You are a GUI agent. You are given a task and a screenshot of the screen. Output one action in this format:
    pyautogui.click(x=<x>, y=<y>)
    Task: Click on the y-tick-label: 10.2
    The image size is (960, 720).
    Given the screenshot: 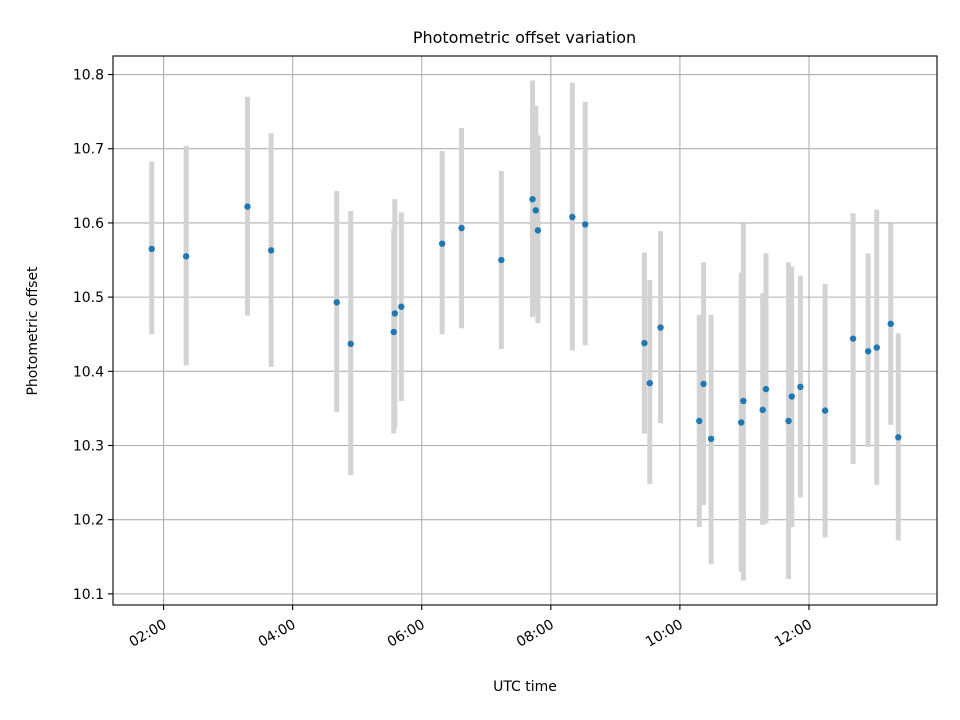 What is the action you would take?
    pyautogui.click(x=88, y=521)
    